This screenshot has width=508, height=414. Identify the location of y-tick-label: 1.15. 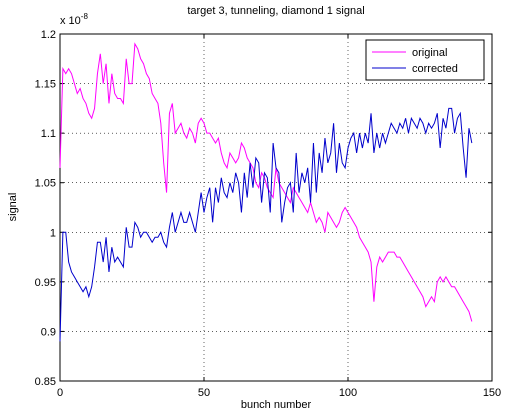
(45, 85).